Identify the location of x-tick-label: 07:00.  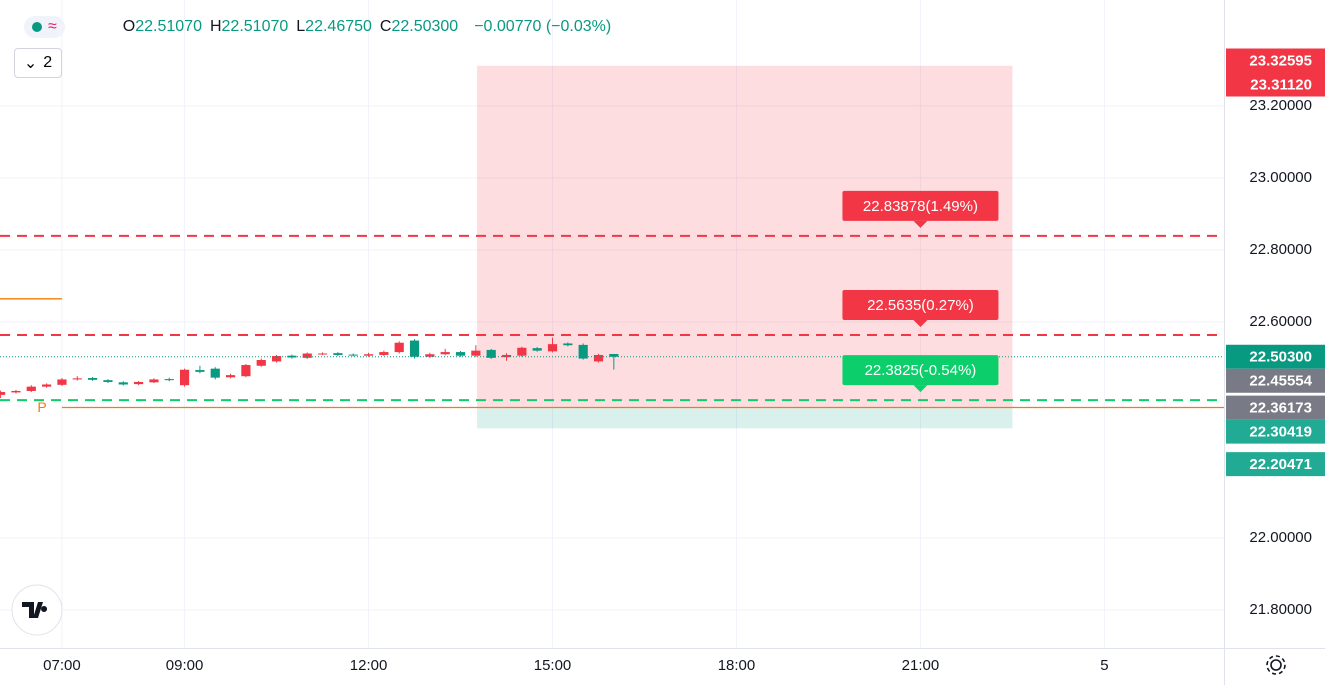
(62, 665).